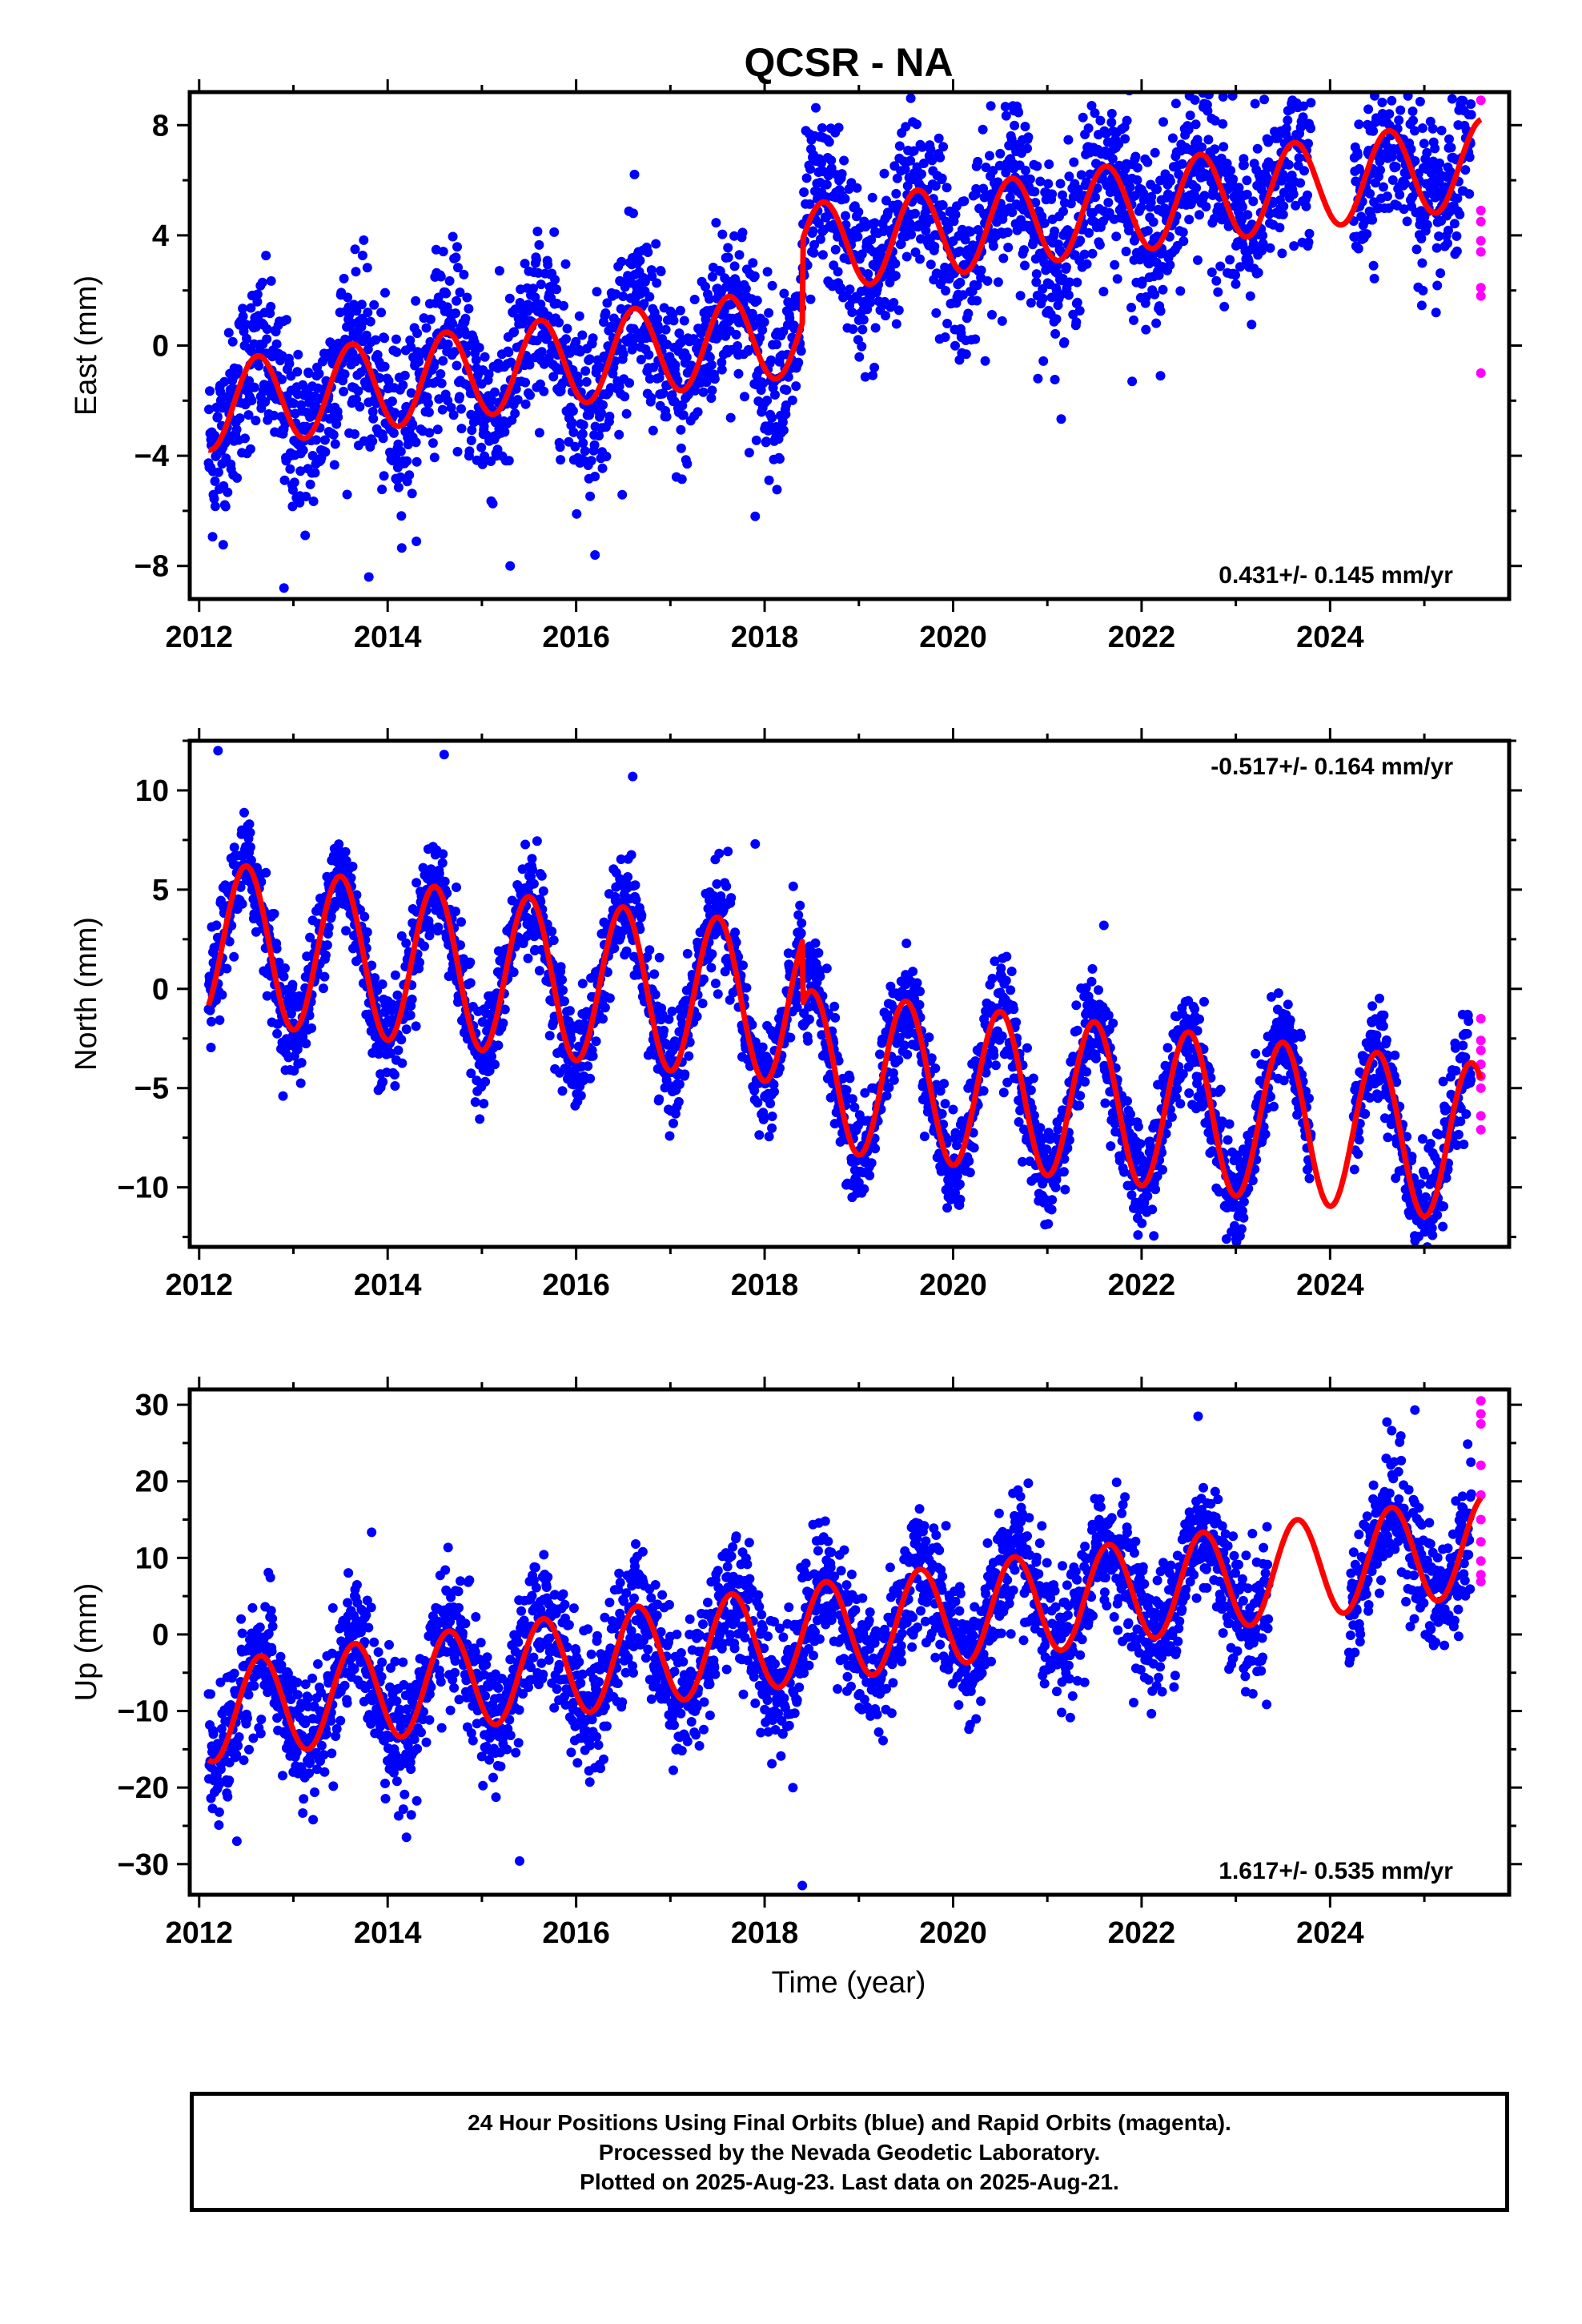 This screenshot has height=2324, width=1582. What do you see at coordinates (161, 126) in the screenshot?
I see `y-tick-label: 8` at bounding box center [161, 126].